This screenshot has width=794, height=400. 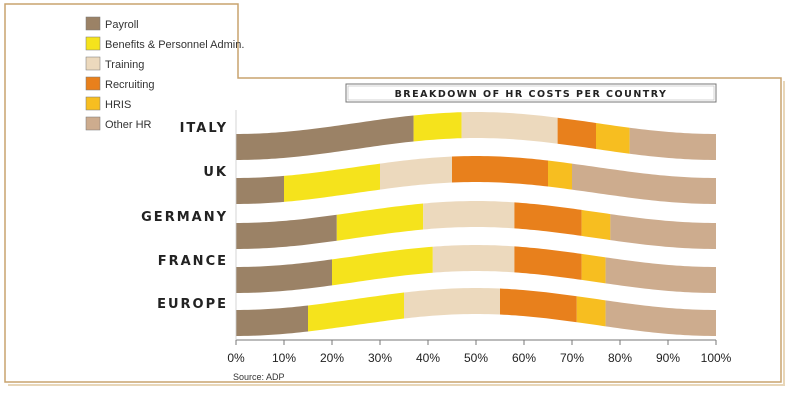 I want to click on legend-label-payroll: Payroll, so click(x=122, y=25).